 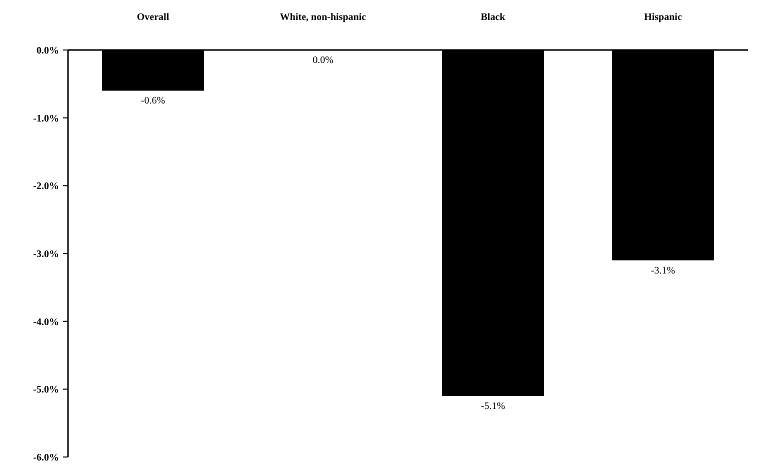 What do you see at coordinates (493, 406) in the screenshot?
I see `data-label: -5.1%` at bounding box center [493, 406].